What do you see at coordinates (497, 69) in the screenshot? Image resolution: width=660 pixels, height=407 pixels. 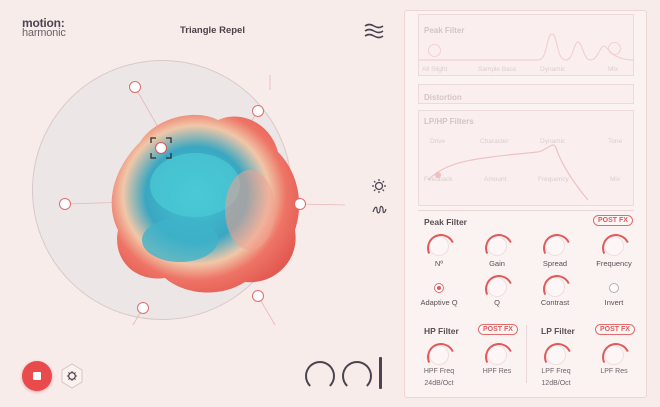 I see `ghost-label: Sample Bass` at bounding box center [497, 69].